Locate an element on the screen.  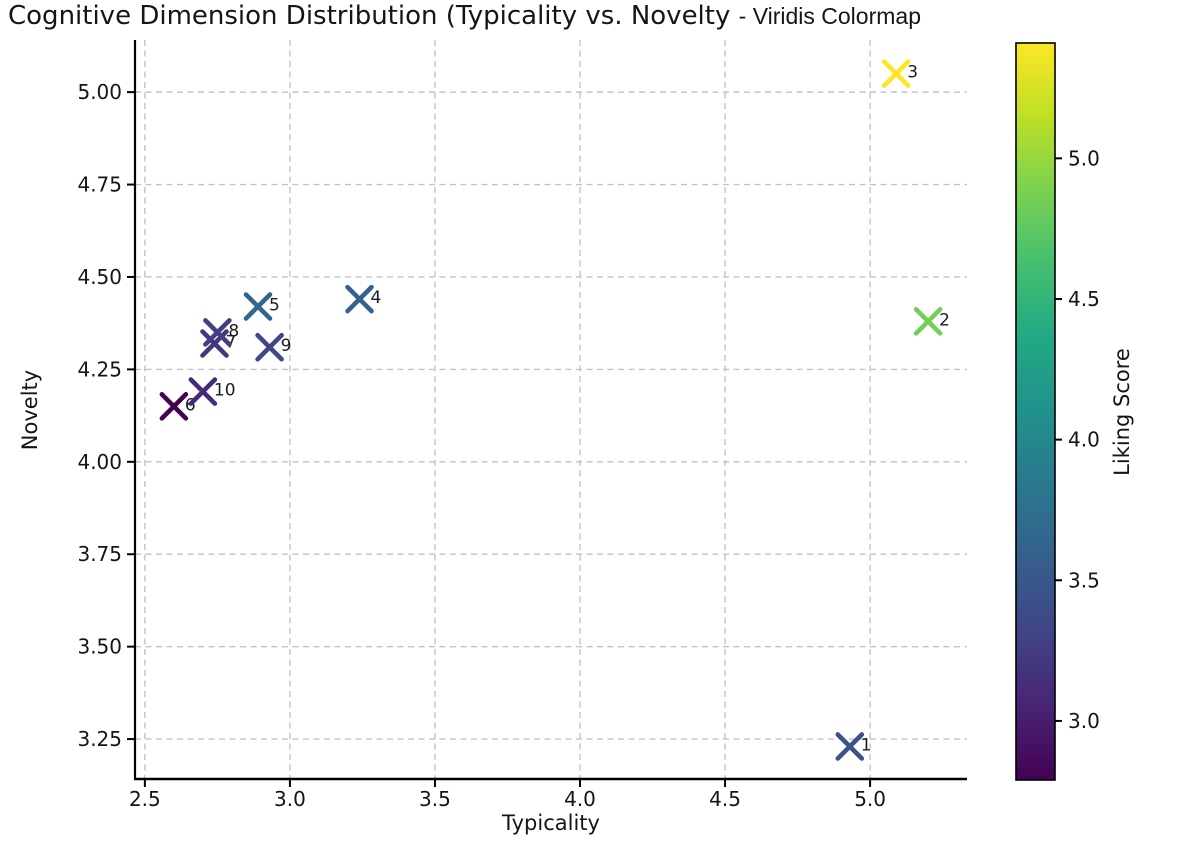
x-tick-label: 4.5 is located at coordinates (725, 799).